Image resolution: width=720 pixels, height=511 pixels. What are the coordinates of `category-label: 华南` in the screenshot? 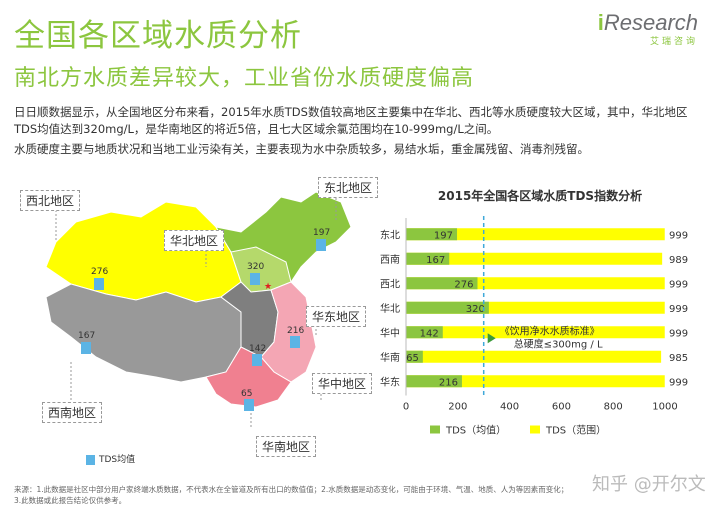 It's located at (390, 357).